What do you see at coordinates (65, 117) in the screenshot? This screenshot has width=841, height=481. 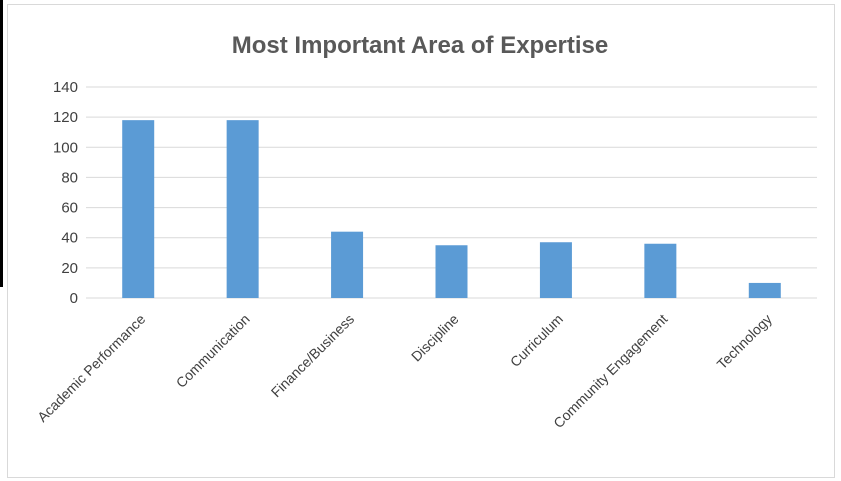 I see `y-tick-label: 120` at bounding box center [65, 117].